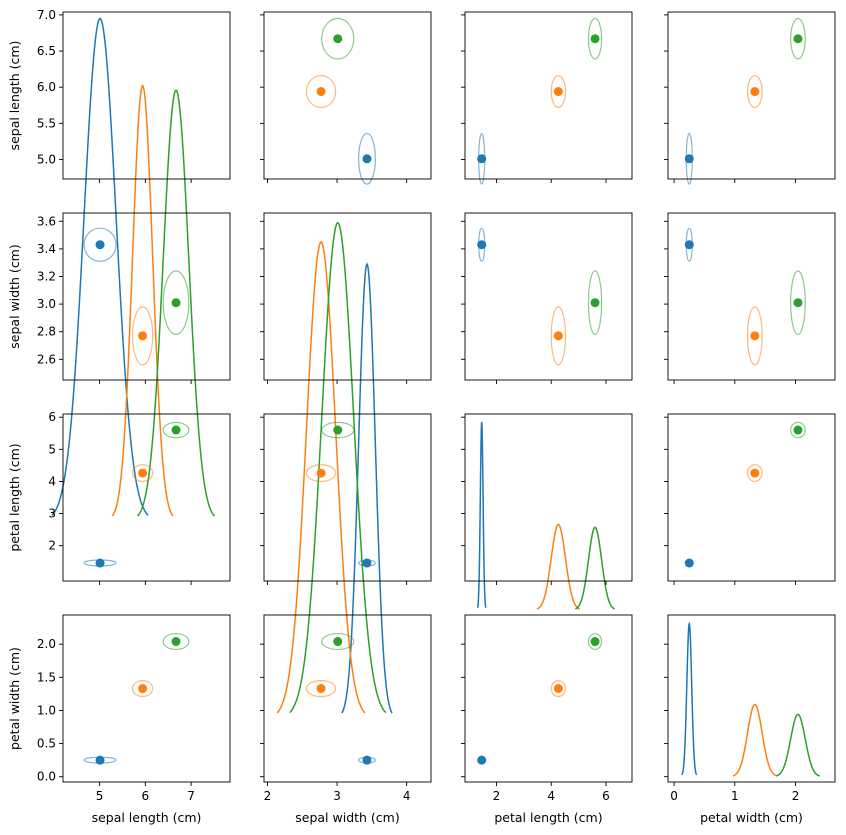 The image size is (846, 835). Describe the element at coordinates (754, 740) in the screenshot. I see `density-curve-versicolor-r3-c3` at that location.